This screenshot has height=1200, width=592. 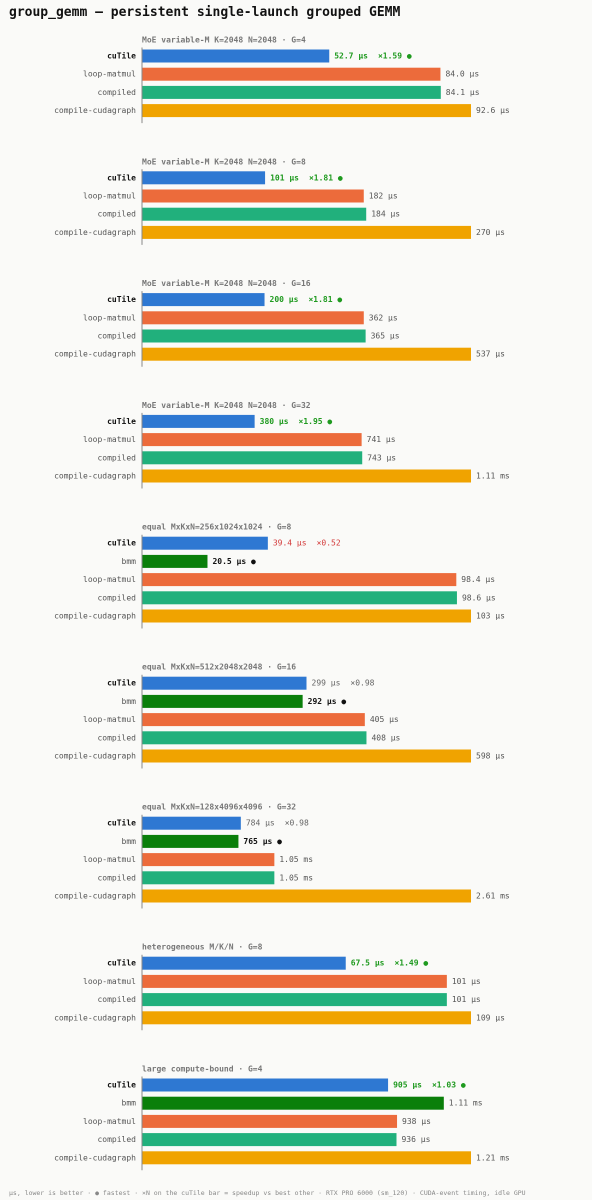 I want to click on value-label: 270 µs, so click(x=490, y=232).